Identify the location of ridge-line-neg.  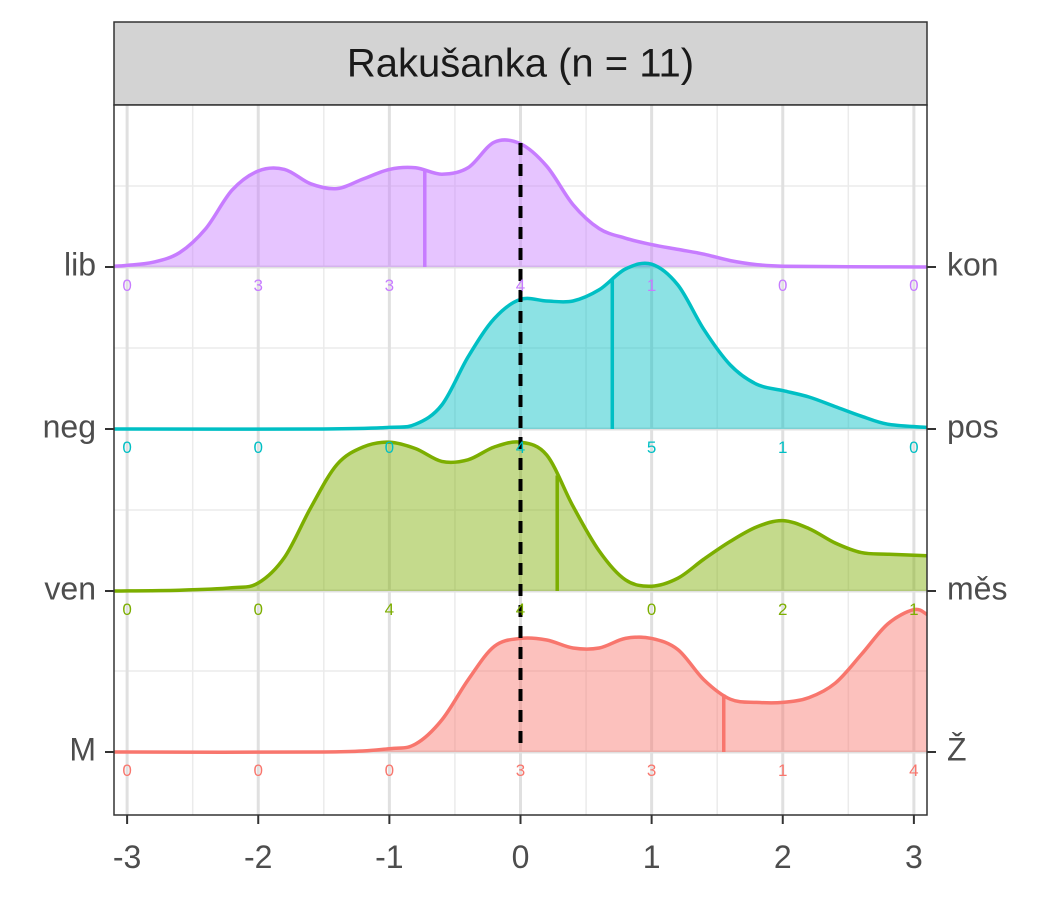
(520, 346).